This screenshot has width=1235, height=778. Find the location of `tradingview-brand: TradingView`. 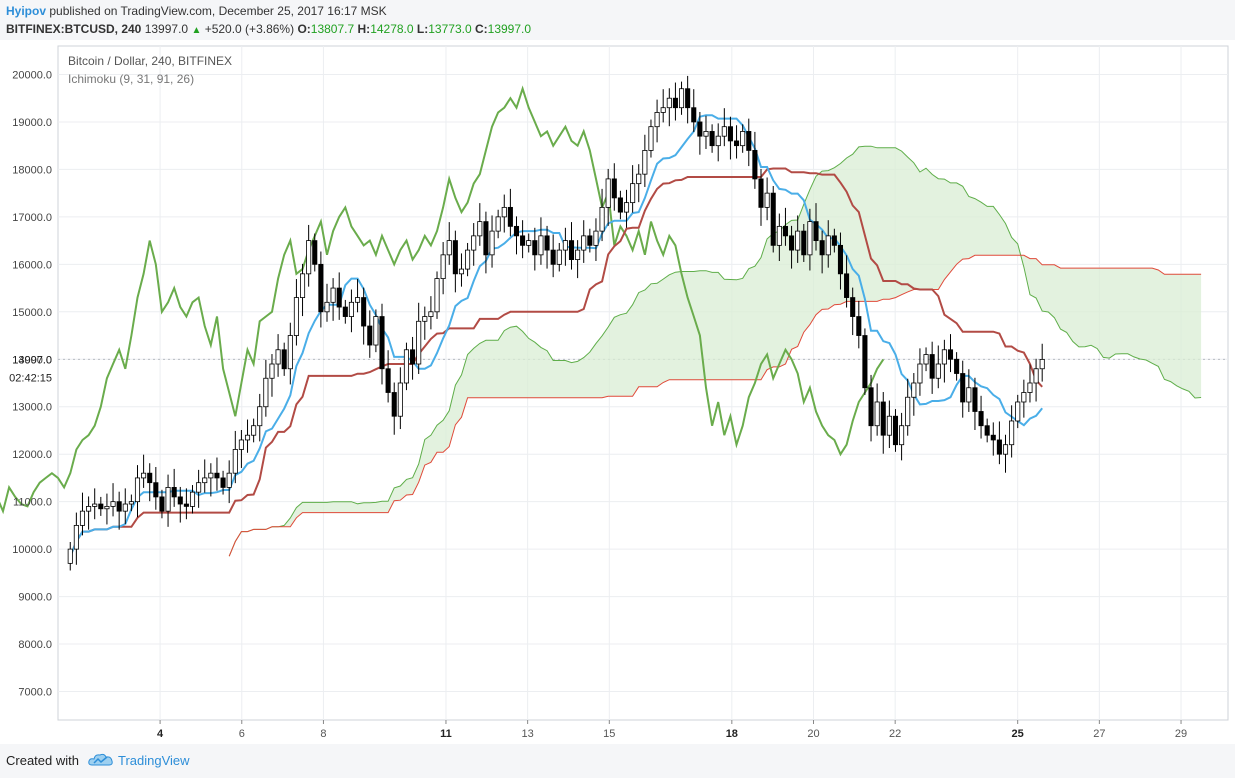

tradingview-brand: TradingView is located at coordinates (154, 760).